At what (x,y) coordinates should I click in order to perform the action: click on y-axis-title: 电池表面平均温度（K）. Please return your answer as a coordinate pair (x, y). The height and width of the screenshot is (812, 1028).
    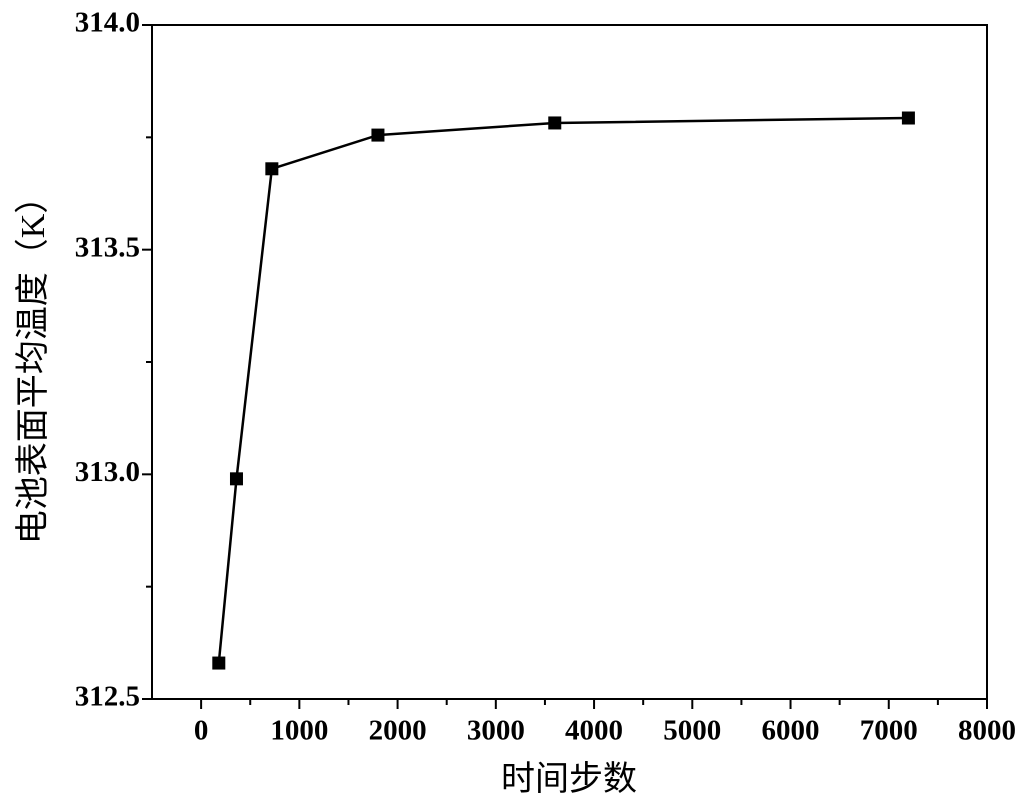
    Looking at the image, I should click on (33, 362).